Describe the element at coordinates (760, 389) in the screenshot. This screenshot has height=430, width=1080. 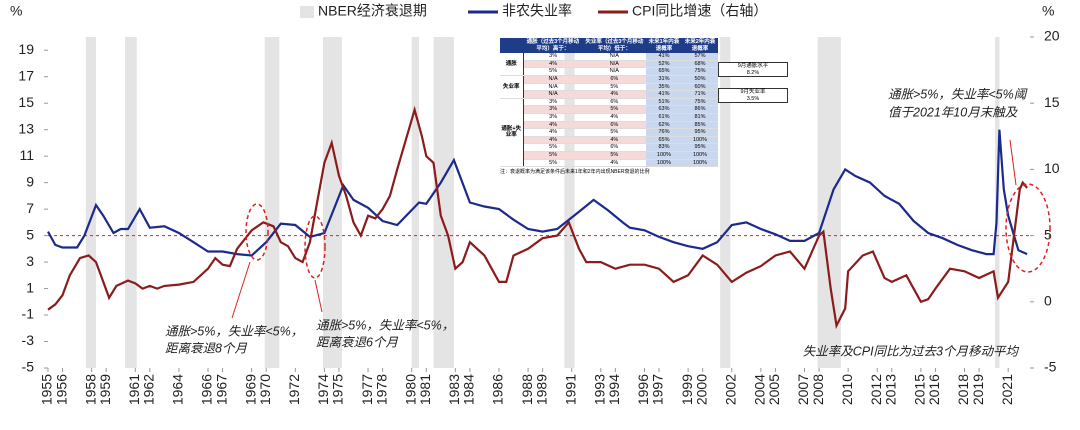
I see `x-tick-label: 2004` at that location.